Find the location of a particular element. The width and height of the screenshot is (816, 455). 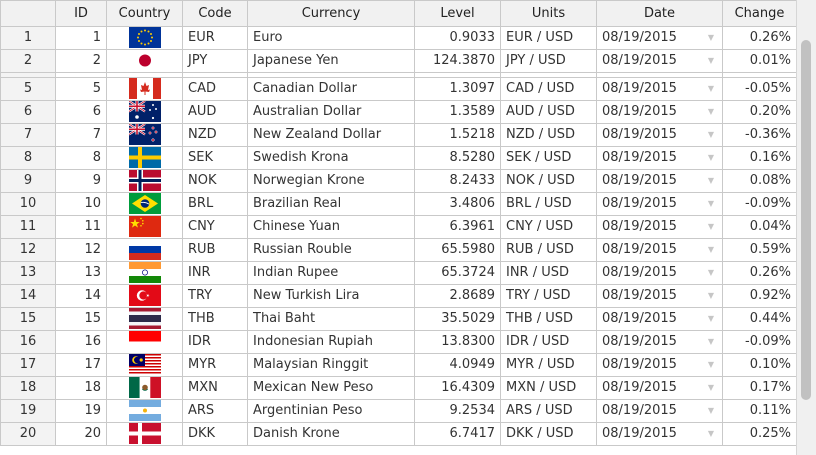

row-number: 15 is located at coordinates (28, 319).